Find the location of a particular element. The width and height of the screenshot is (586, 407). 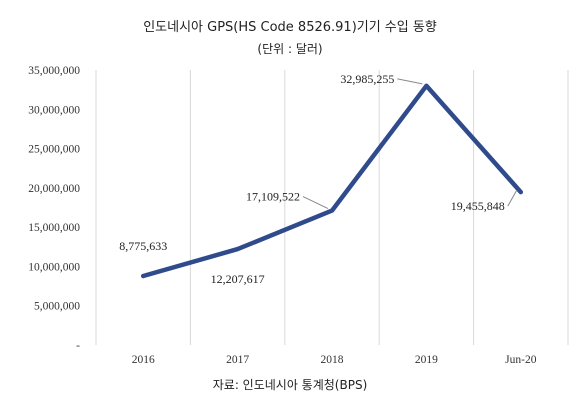

x-tick-label: Jun-20 is located at coordinates (521, 360).